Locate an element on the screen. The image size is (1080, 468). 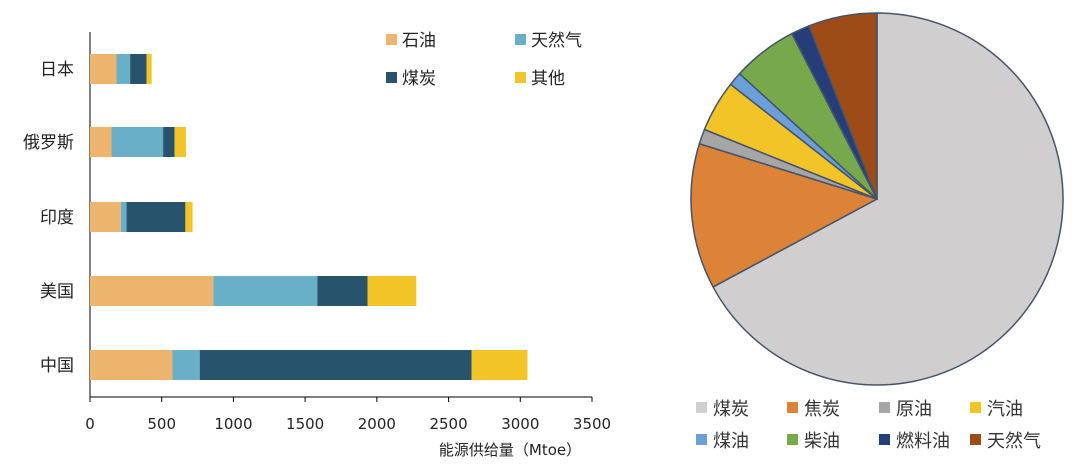
legend-label: 煤油 is located at coordinates (731, 441).